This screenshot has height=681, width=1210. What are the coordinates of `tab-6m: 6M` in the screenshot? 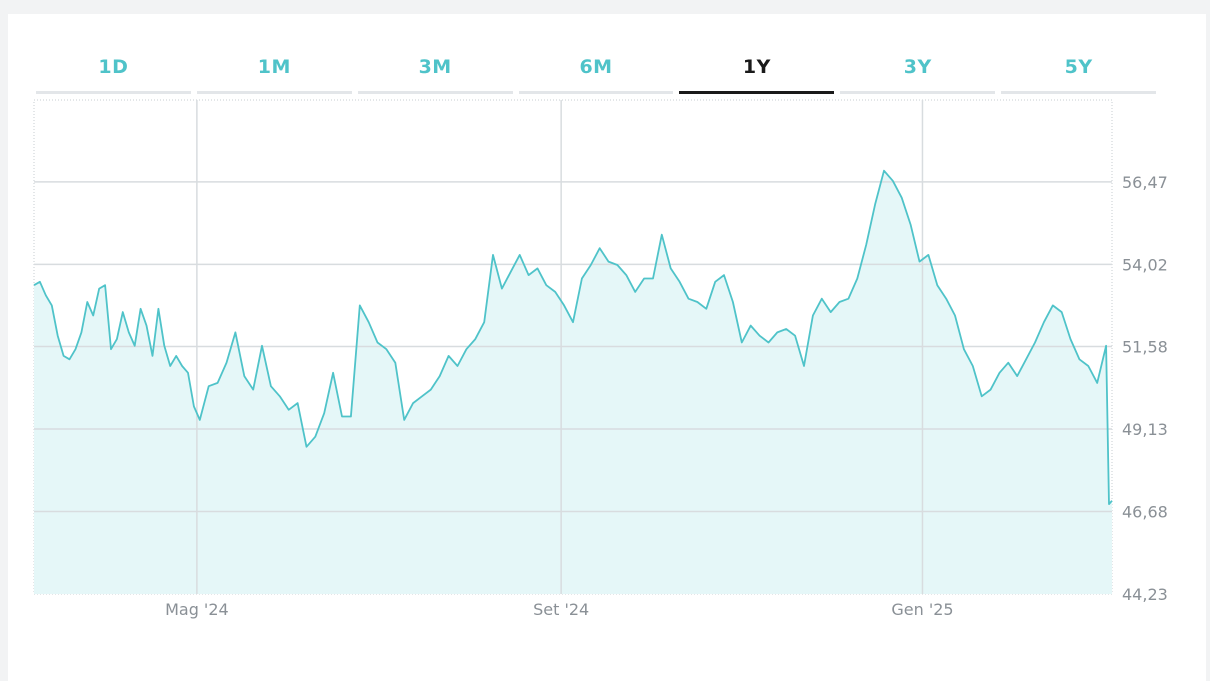 It's located at (596, 73).